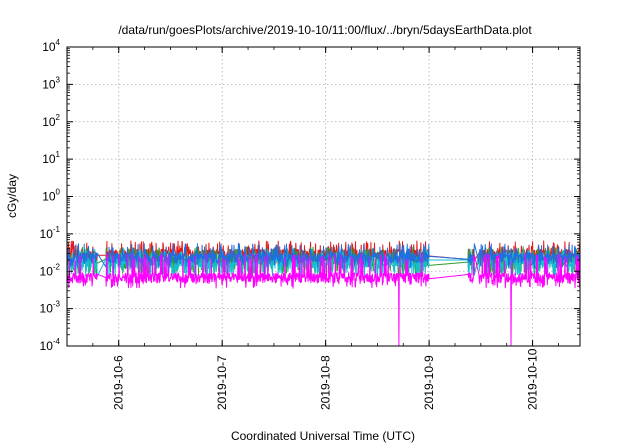  I want to click on y-tick-label: 10⁻³, so click(50, 308).